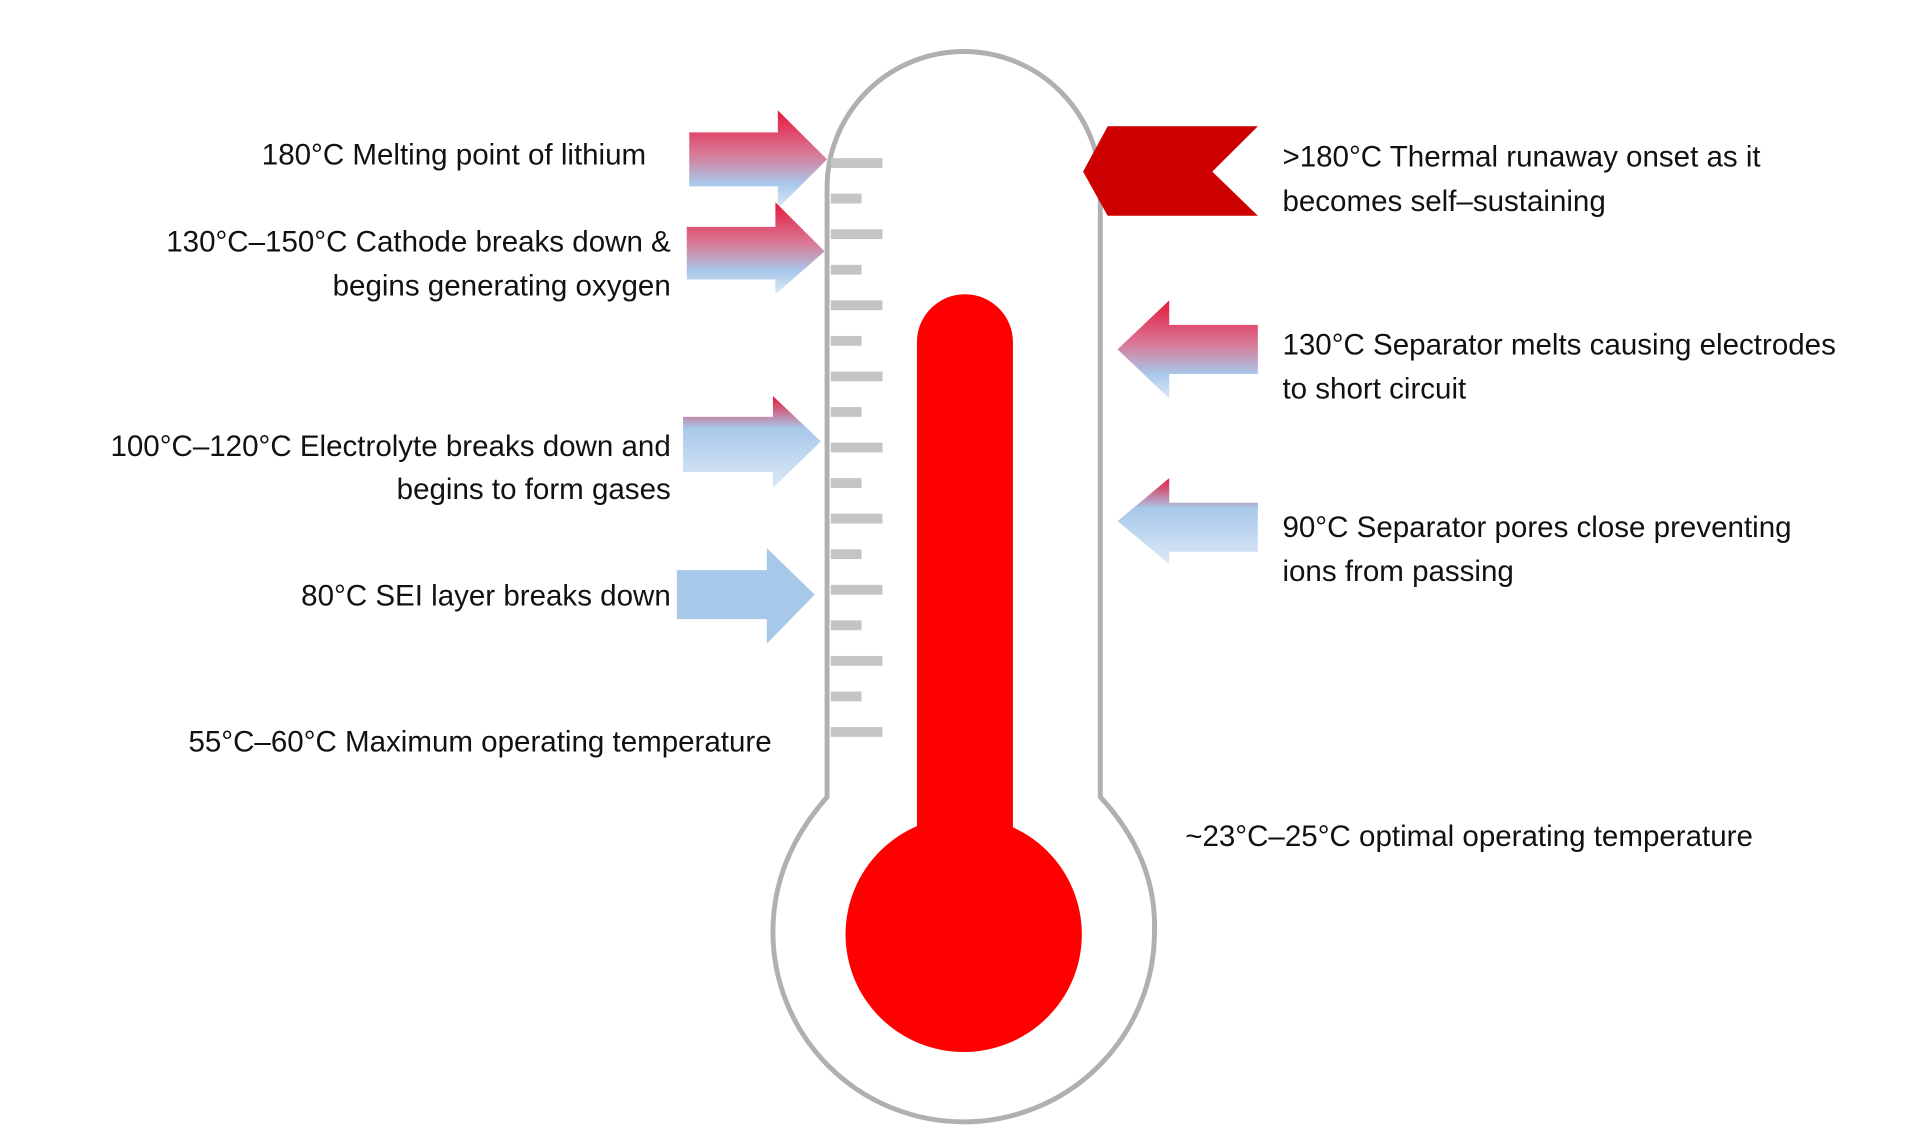 The image size is (1920, 1128). What do you see at coordinates (964, 570) in the screenshot?
I see `mercury-column` at bounding box center [964, 570].